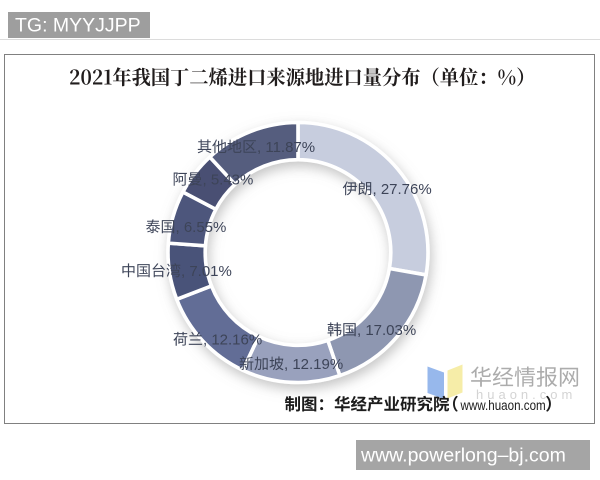 The width and height of the screenshot is (600, 480). I want to click on svg-text: , 27.76%, so click(402, 189).